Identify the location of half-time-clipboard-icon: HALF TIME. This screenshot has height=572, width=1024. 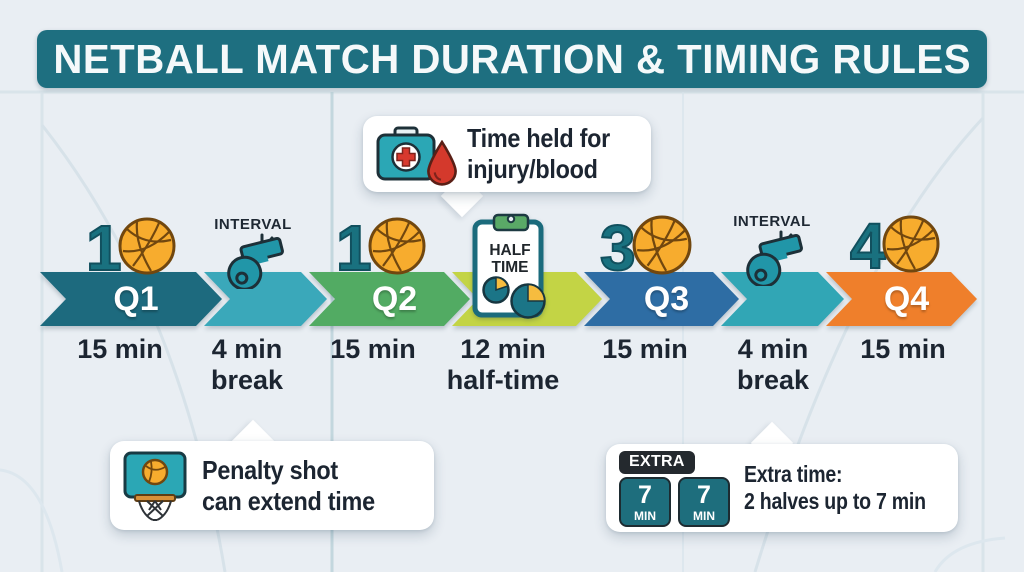
(509, 266).